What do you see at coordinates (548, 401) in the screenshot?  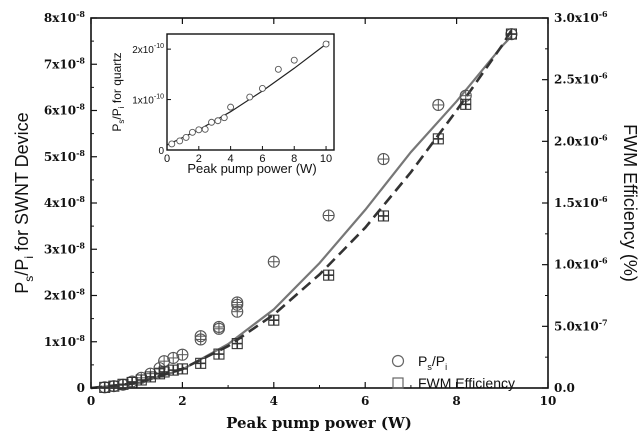 I see `x-tick-label: 10` at bounding box center [548, 401].